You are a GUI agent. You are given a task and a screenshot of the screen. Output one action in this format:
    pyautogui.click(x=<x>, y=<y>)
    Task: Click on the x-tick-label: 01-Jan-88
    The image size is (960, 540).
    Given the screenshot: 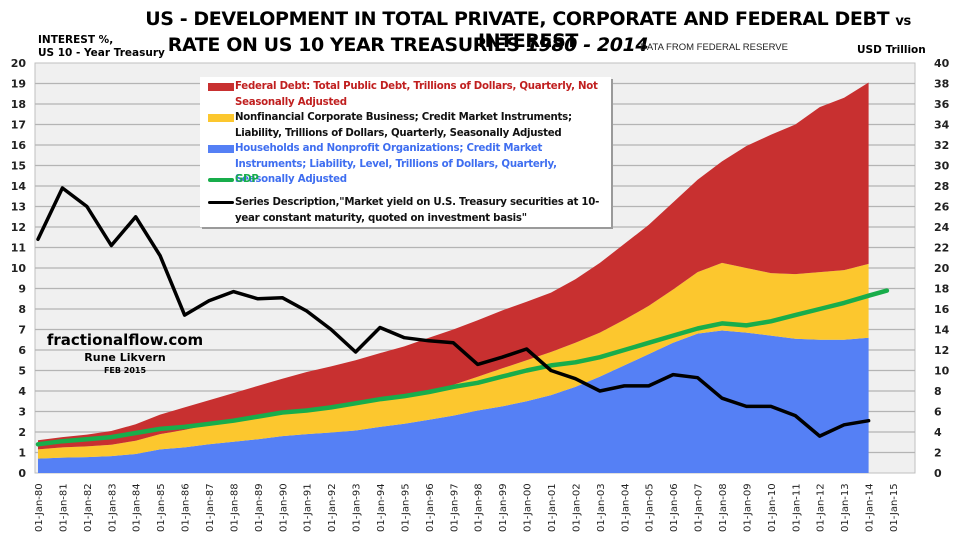 What is the action you would take?
    pyautogui.click(x=234, y=507)
    